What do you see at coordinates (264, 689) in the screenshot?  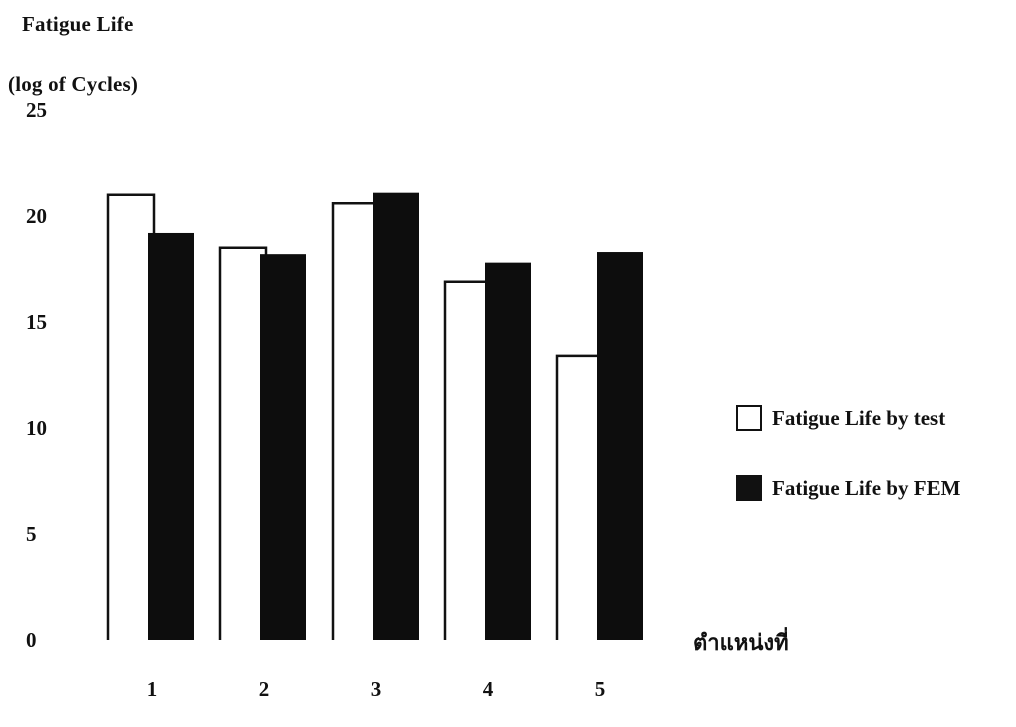 I see `x-tick-label: 2` at bounding box center [264, 689].